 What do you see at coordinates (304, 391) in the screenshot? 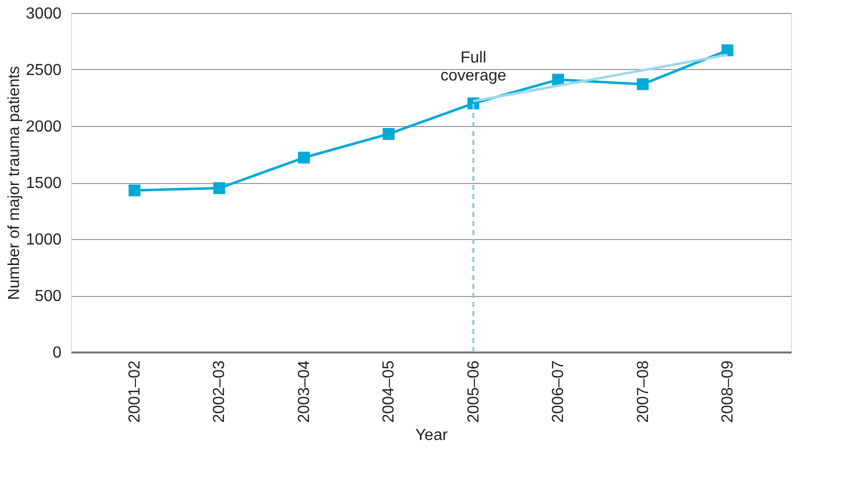
I see `x-tick-label: 2003–04` at bounding box center [304, 391].